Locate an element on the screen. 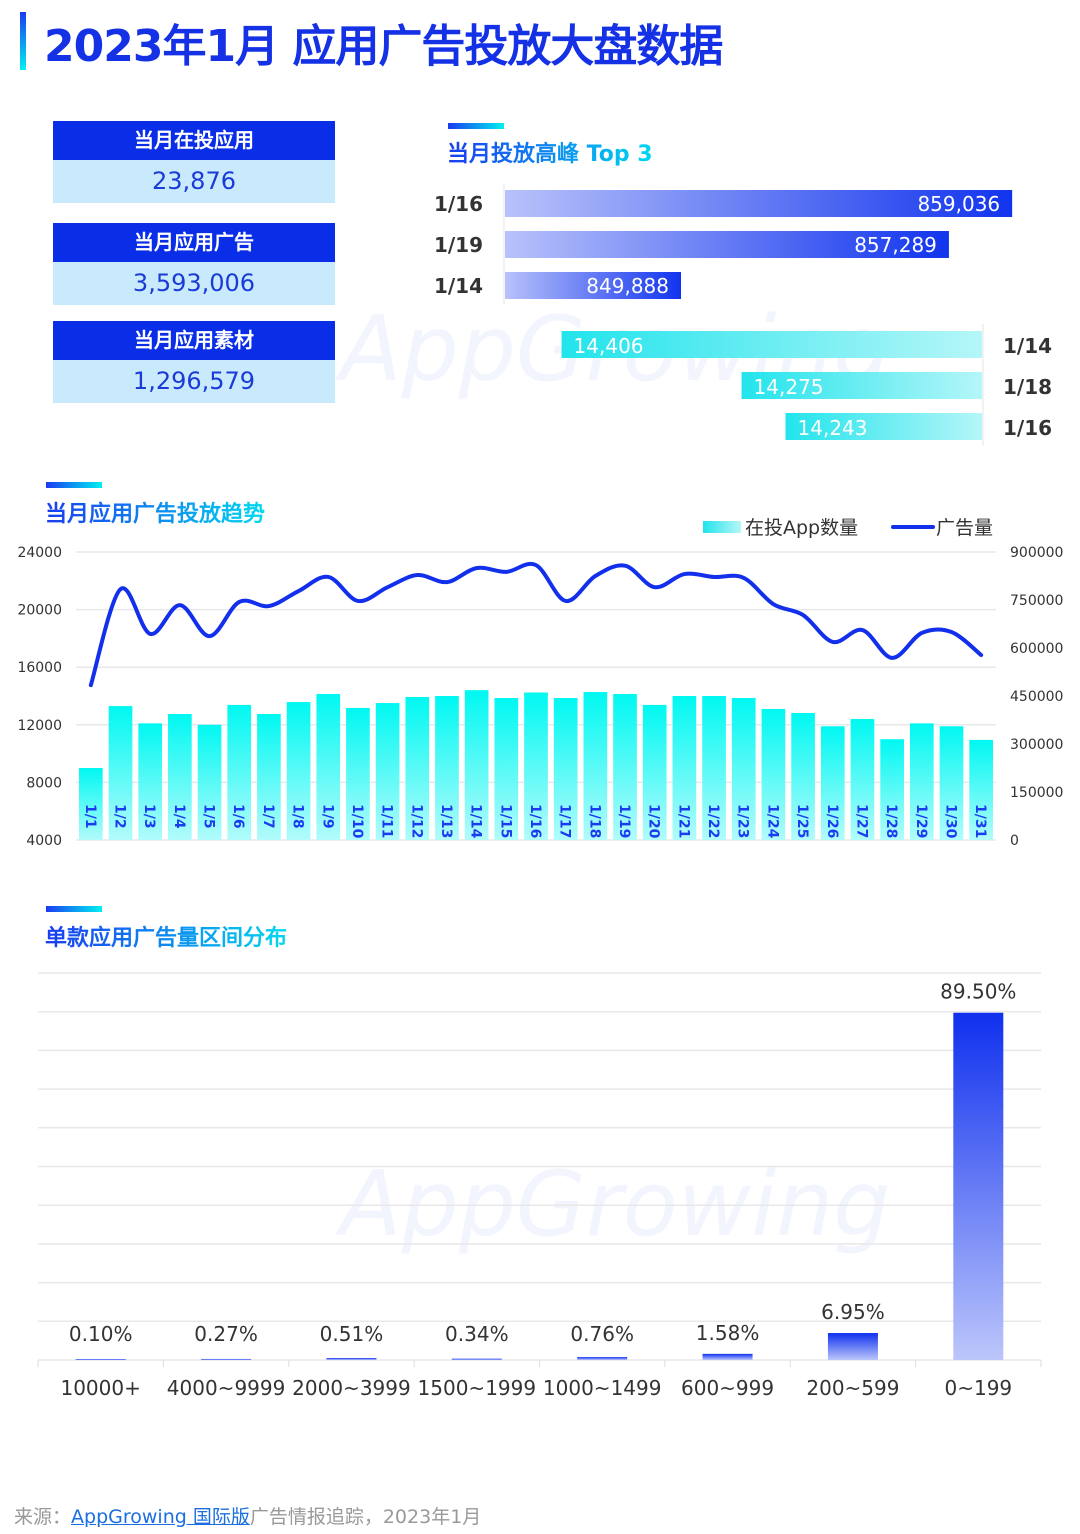 This screenshot has height=1534, width=1080. x-axis-date-label: 1/6 is located at coordinates (238, 816).